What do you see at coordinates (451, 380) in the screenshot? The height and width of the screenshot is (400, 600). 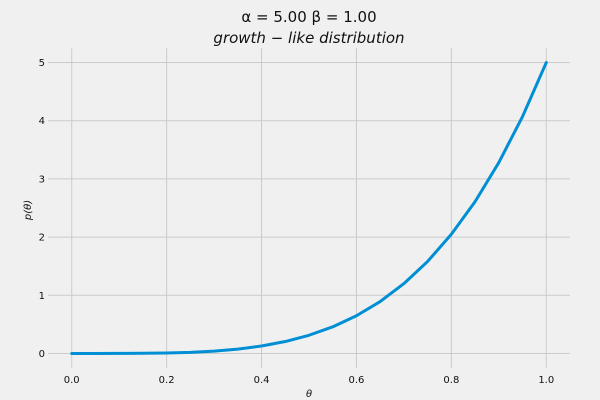 I see `x-tick-label: 0.8` at bounding box center [451, 380].